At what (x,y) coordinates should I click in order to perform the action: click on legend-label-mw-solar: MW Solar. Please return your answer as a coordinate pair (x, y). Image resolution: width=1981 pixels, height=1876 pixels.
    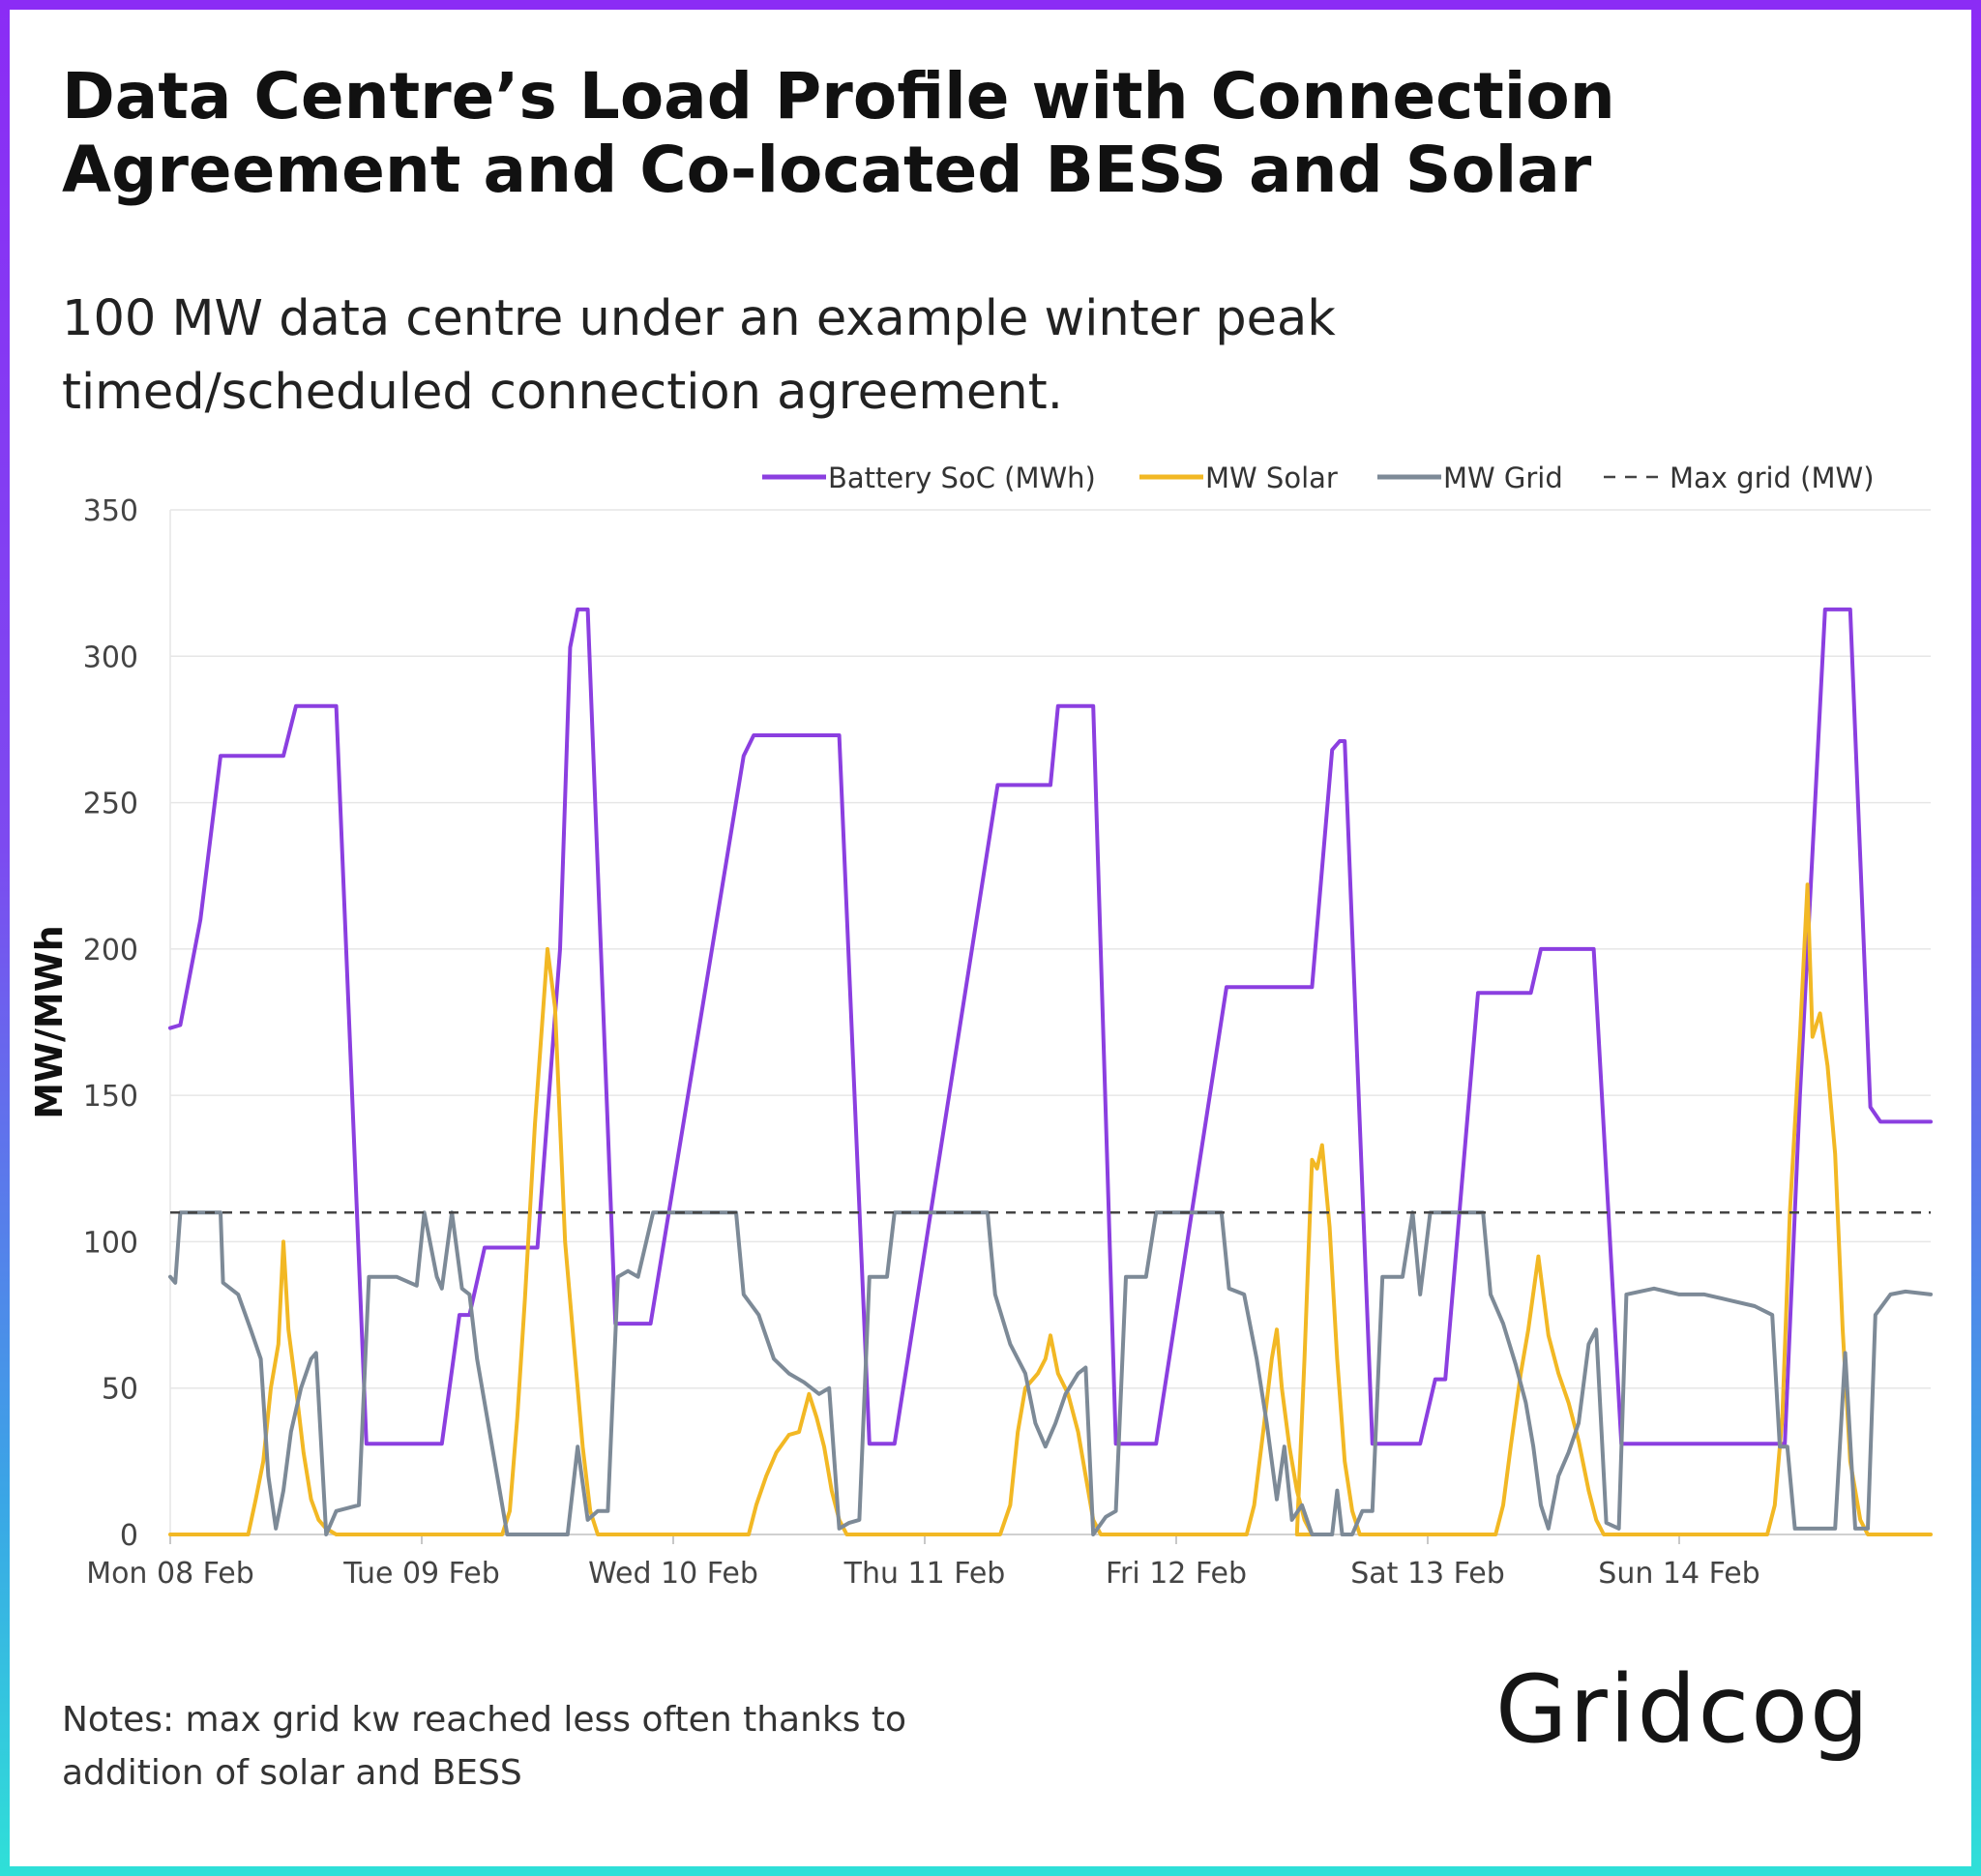
    Looking at the image, I should click on (1271, 478).